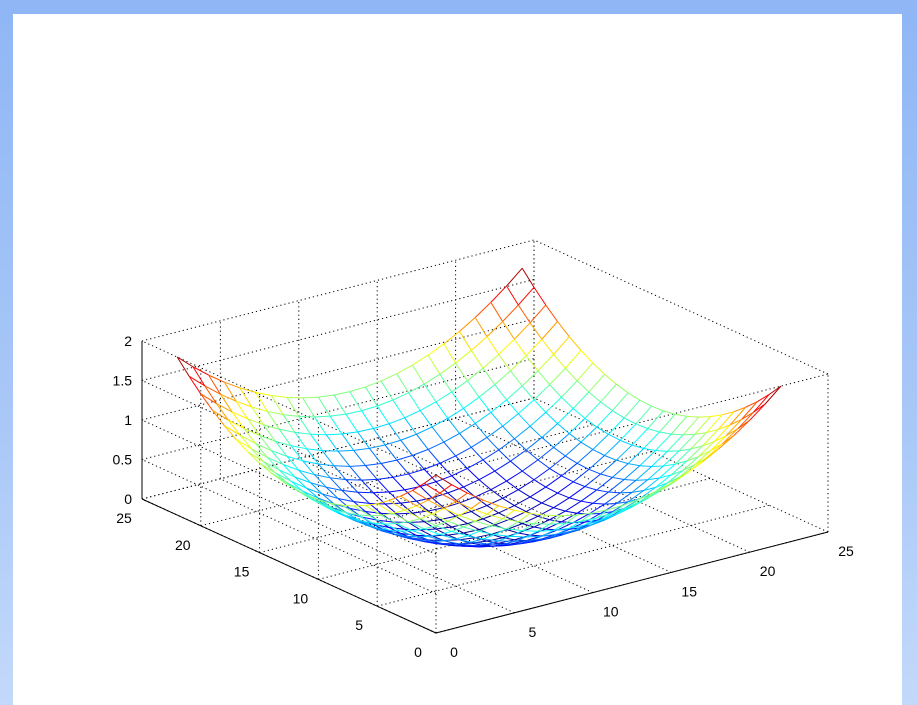 This screenshot has width=917, height=705. Describe the element at coordinates (533, 632) in the screenshot. I see `x-tick-label: 5` at that location.